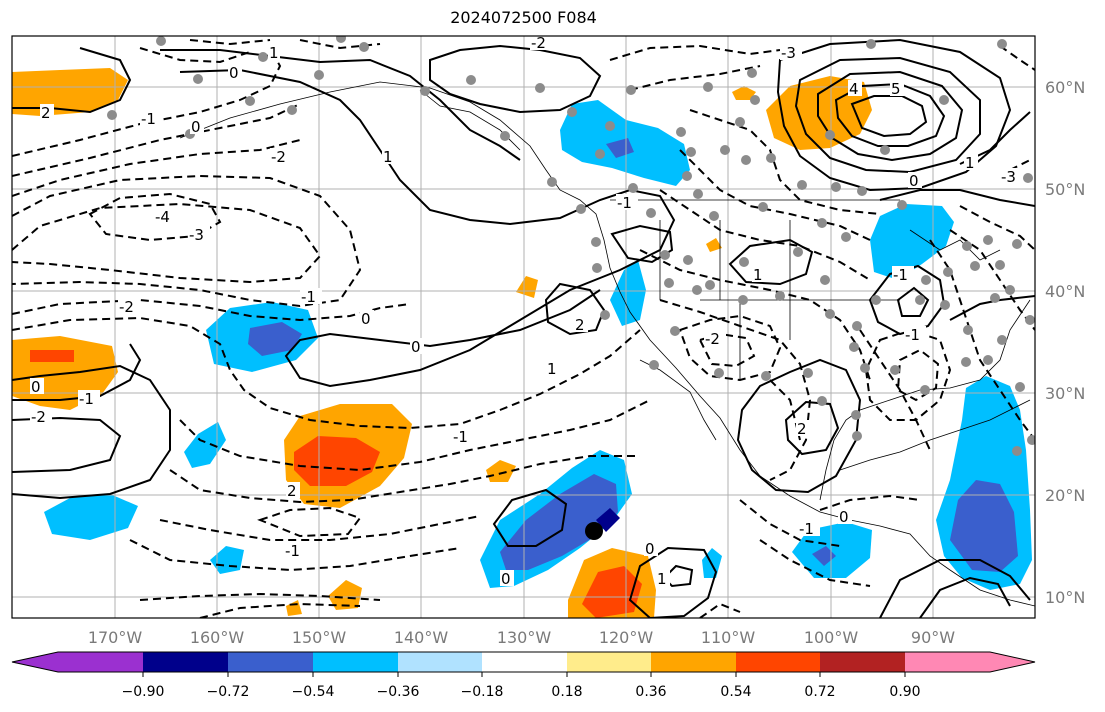  Describe the element at coordinates (398, 692) in the screenshot. I see `colorbar-tick-label: −0.36` at that location.